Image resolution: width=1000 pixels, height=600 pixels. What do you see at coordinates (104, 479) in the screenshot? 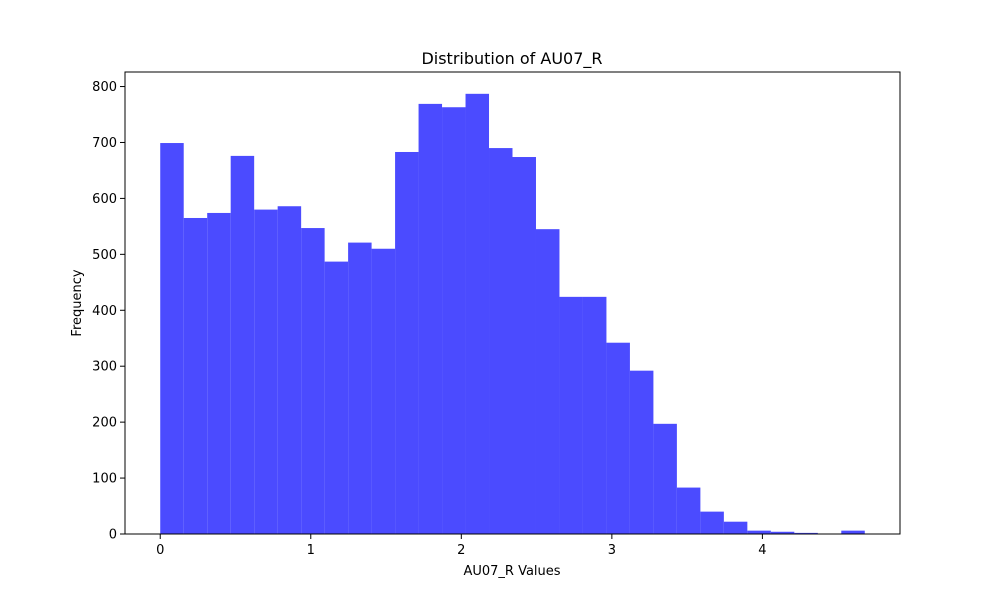
I see `y-tick-label: 100` at bounding box center [104, 479].